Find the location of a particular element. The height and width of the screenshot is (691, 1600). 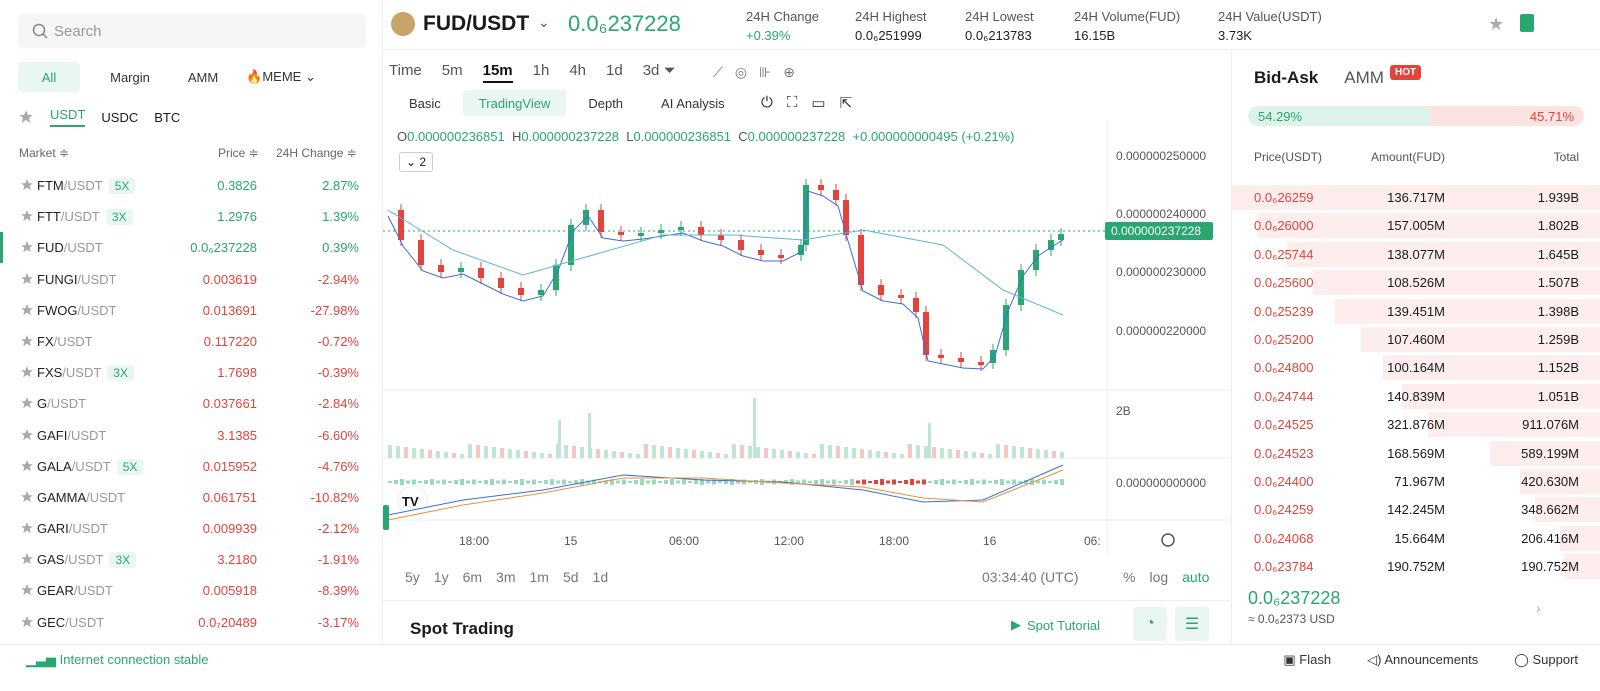

announcements-link: ◁) Announcements is located at coordinates (1423, 659).